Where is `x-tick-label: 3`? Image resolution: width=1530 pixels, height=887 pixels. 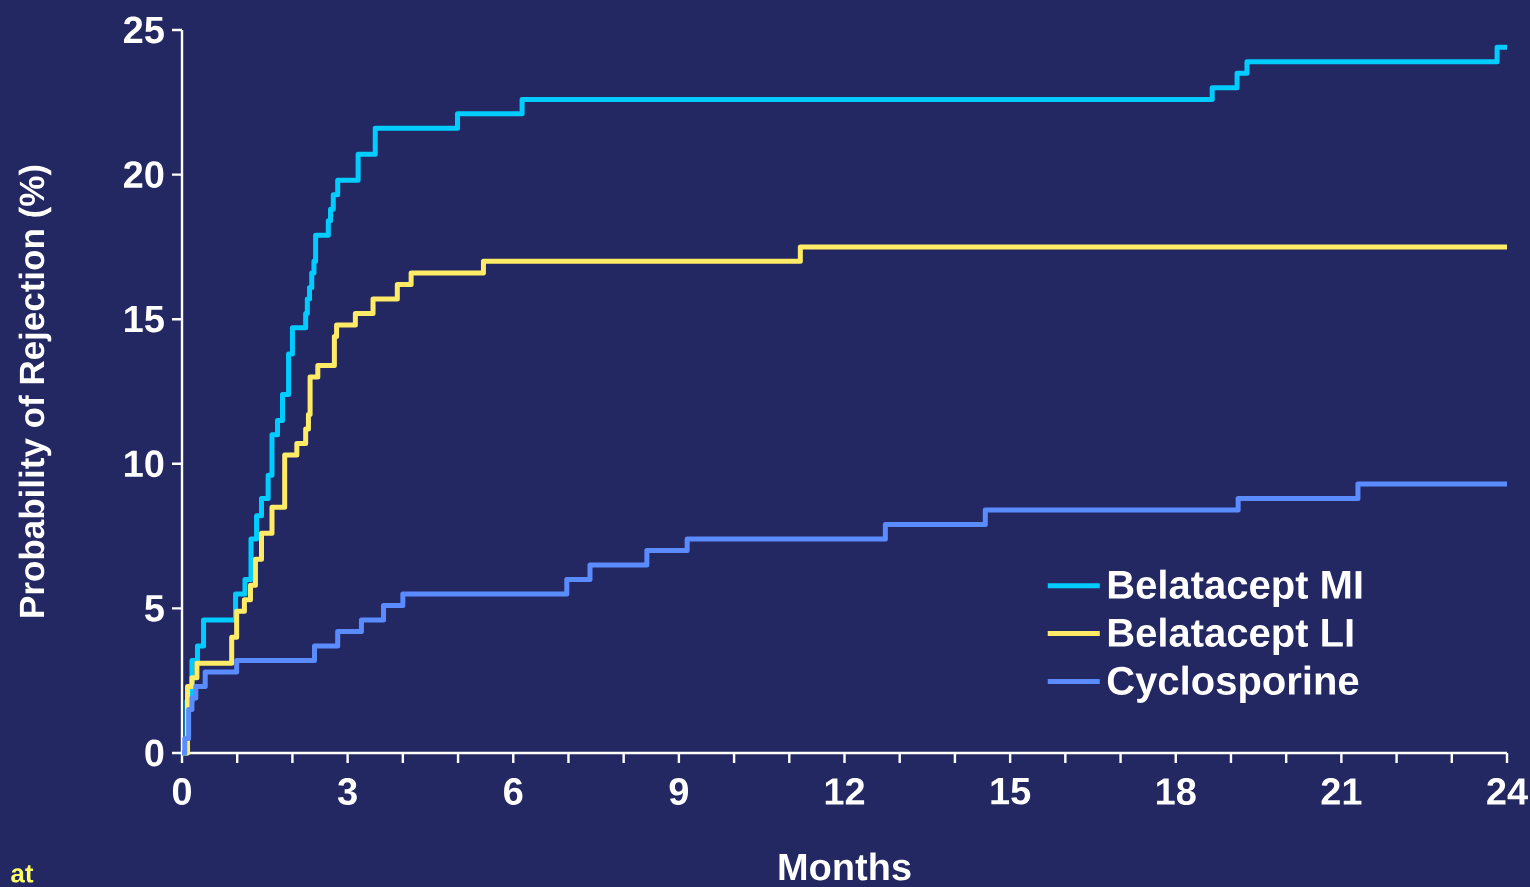
x-tick-label: 3 is located at coordinates (347, 792).